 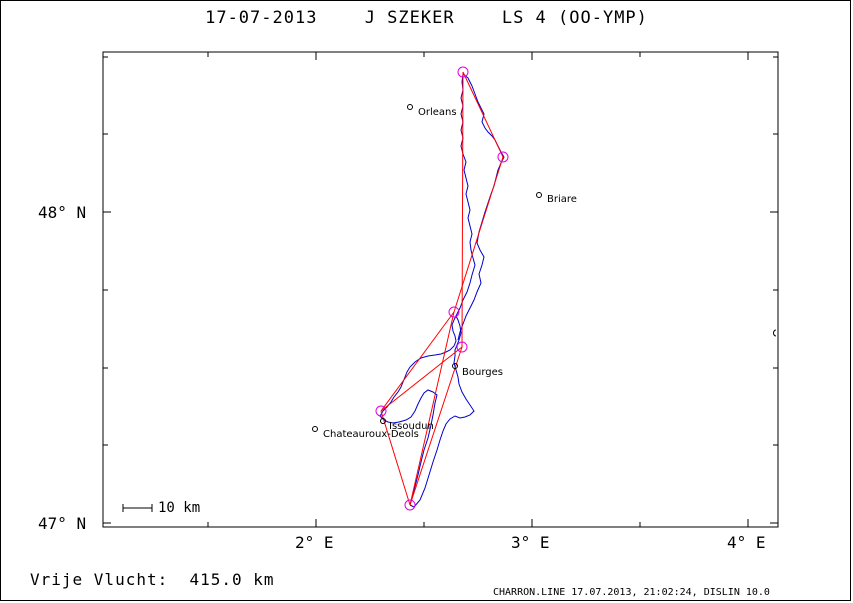 I want to click on x-label-4e: 4° E, so click(x=746, y=542).